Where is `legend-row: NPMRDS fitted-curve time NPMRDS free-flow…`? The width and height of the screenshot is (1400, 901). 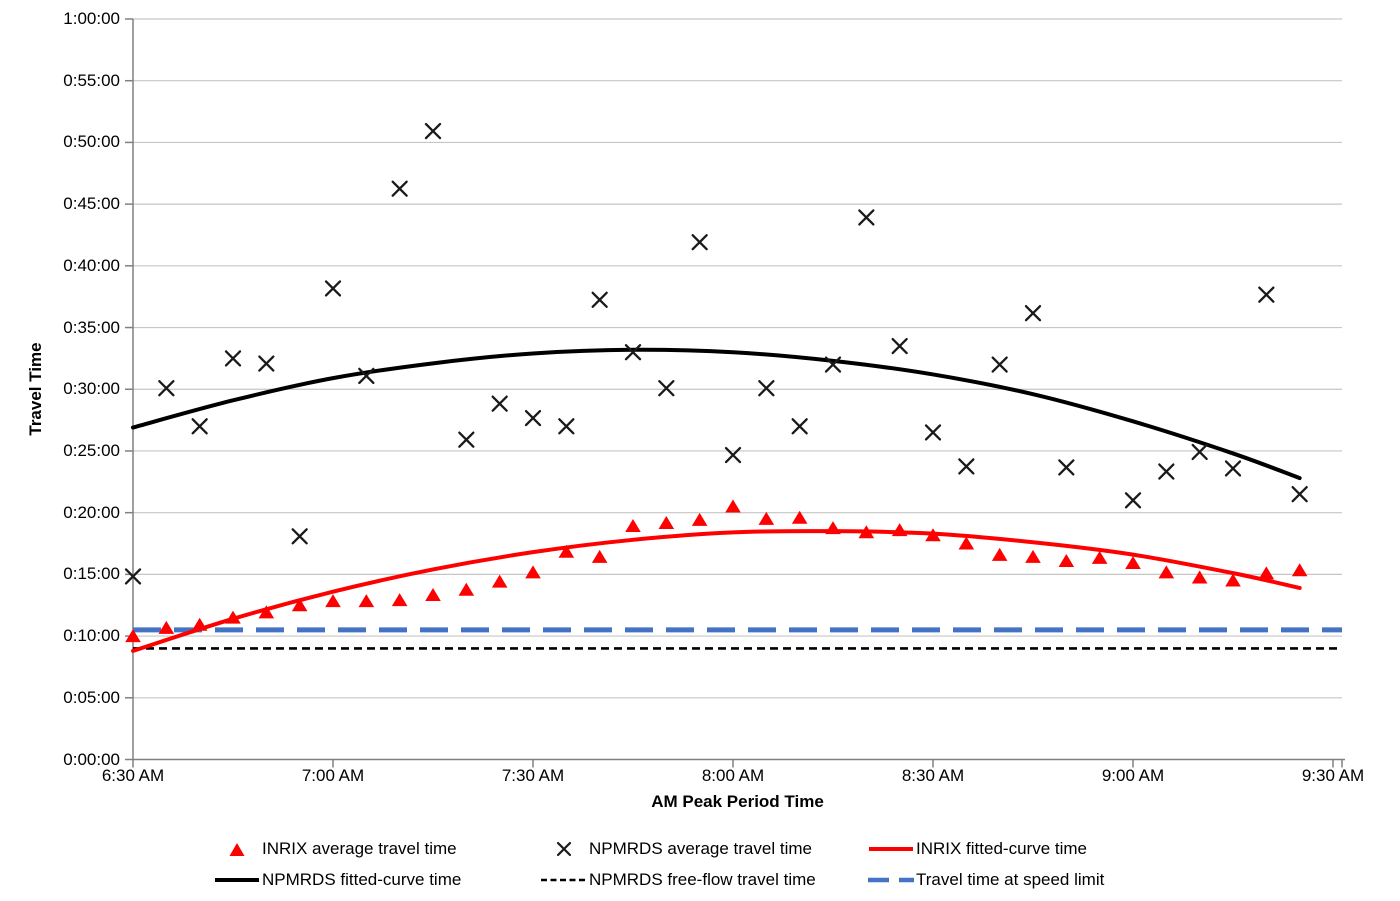 legend-row: NPMRDS fitted-curve time NPMRDS free-flow… is located at coordinates (712, 879).